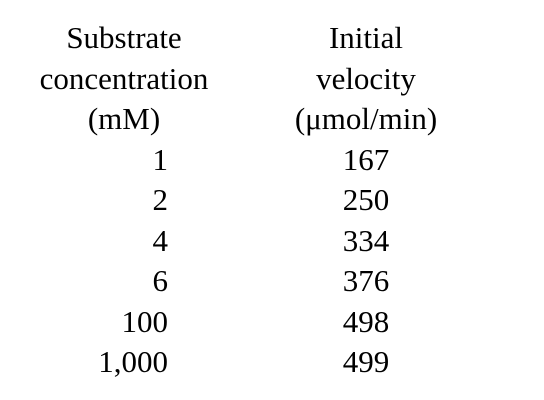 This screenshot has height=400, width=544. I want to click on table-cell: 4, so click(160, 240).